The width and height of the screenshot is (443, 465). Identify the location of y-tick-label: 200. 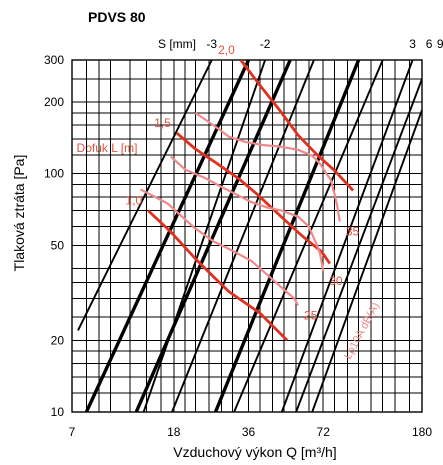
(54, 102).